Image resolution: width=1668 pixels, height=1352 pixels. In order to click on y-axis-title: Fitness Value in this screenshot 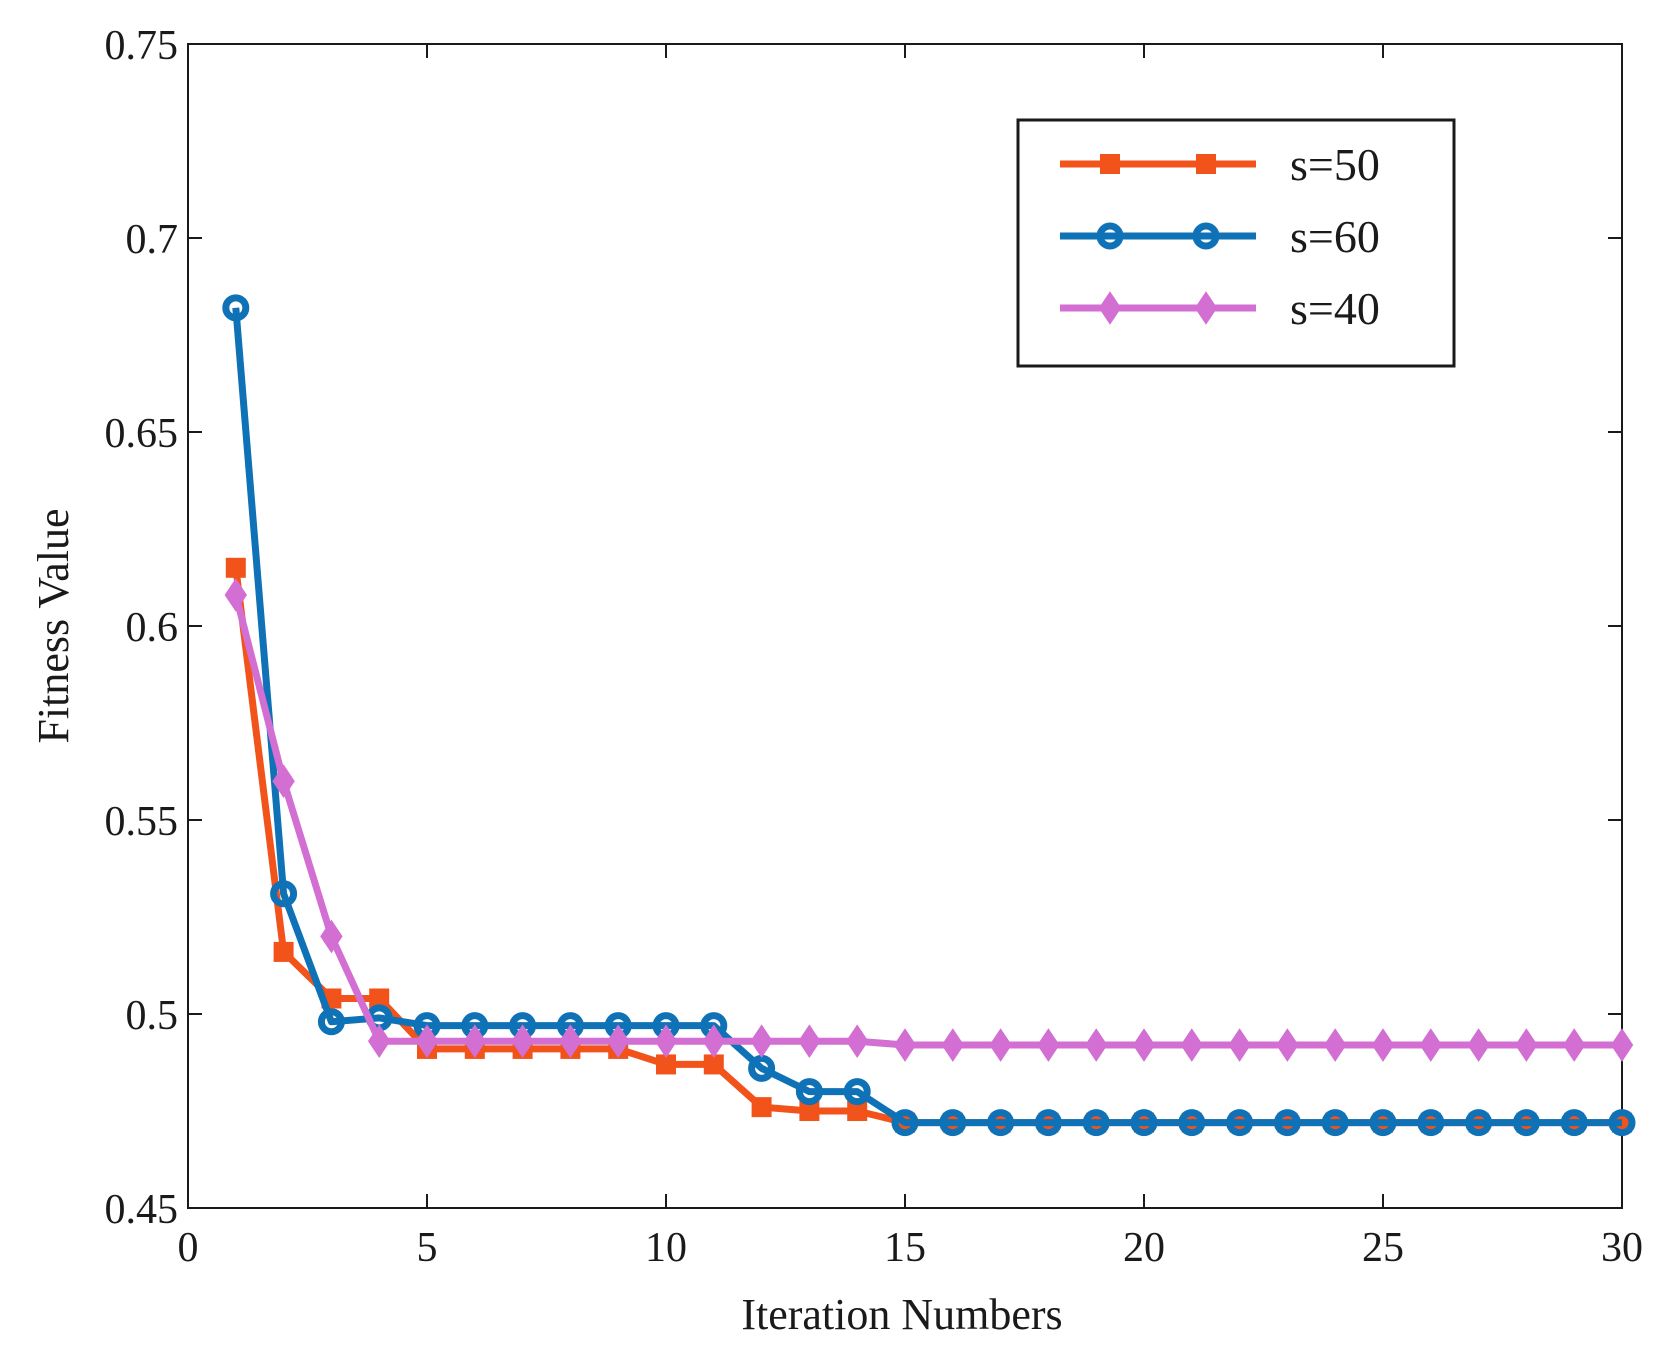, I will do `click(53, 625)`.